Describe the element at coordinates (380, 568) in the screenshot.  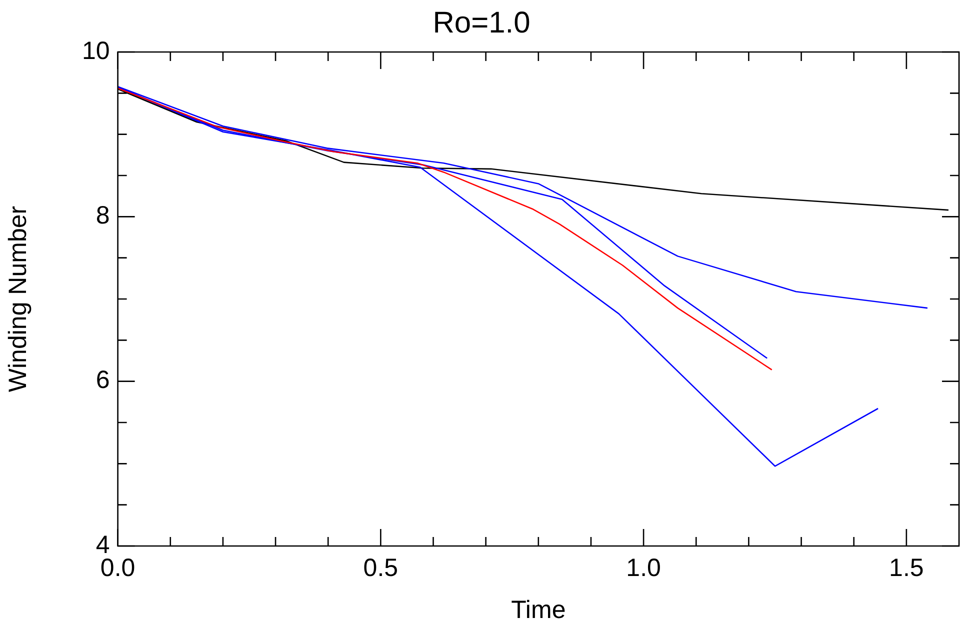
I see `x-tick-label: 0.5` at that location.